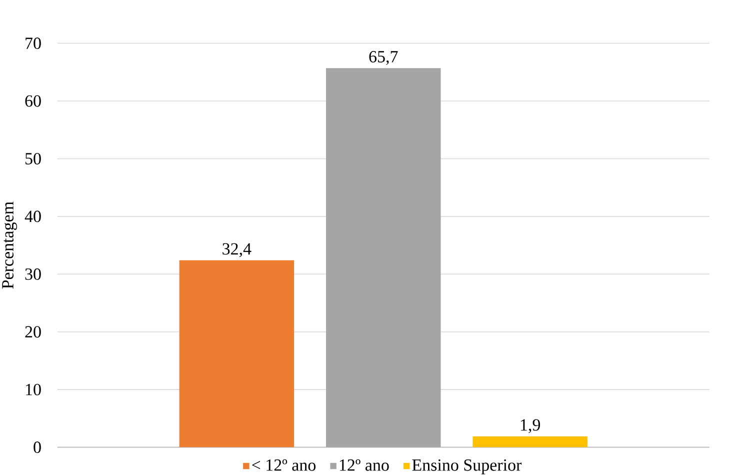 This screenshot has width=745, height=475. What do you see at coordinates (33, 44) in the screenshot?
I see `y-tick-label: 70` at bounding box center [33, 44].